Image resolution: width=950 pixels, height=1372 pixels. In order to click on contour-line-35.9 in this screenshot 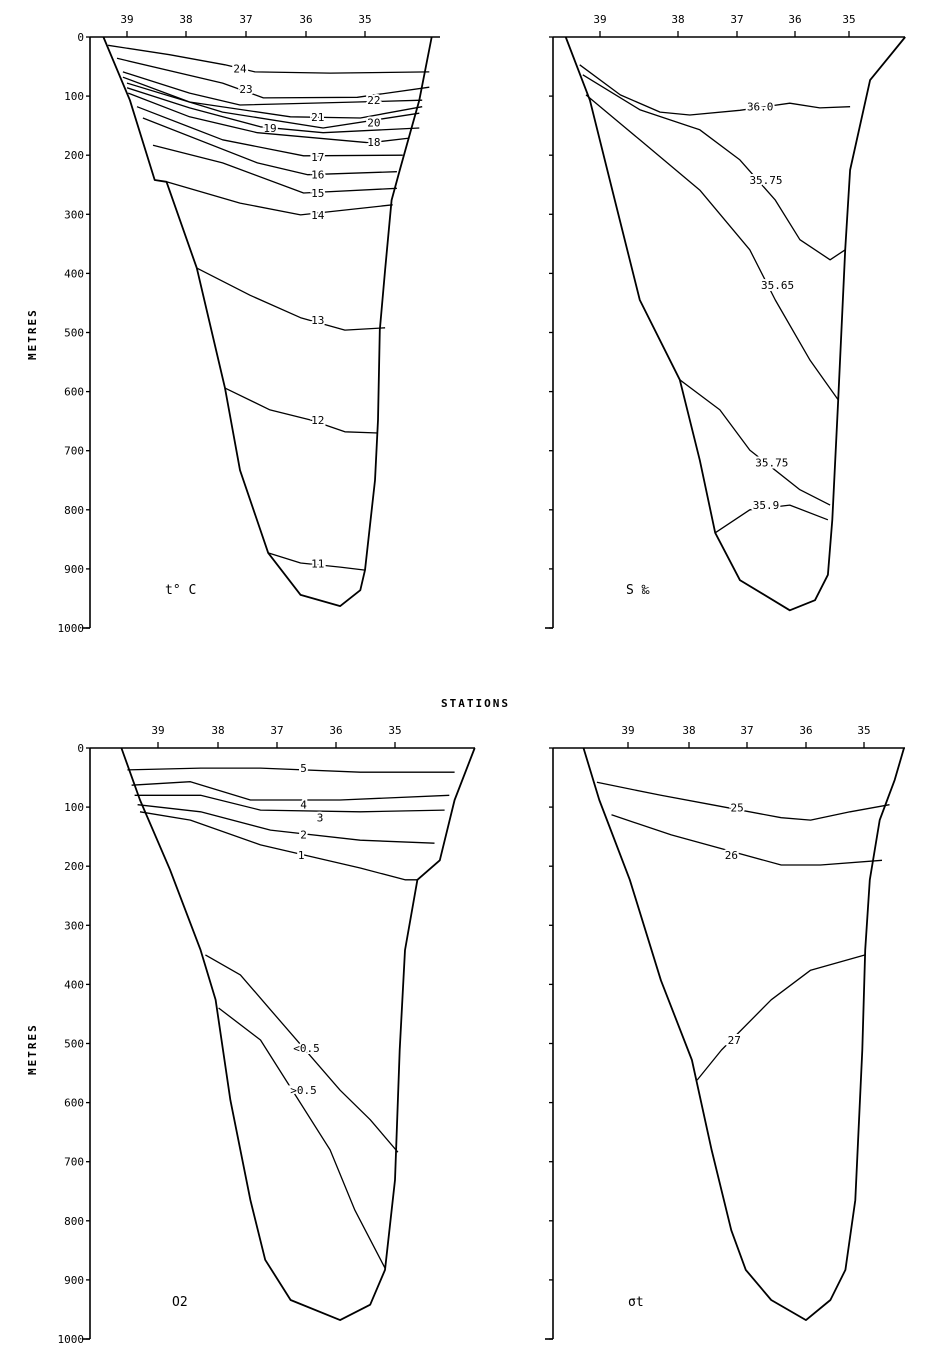, I will do `click(771, 519)`.